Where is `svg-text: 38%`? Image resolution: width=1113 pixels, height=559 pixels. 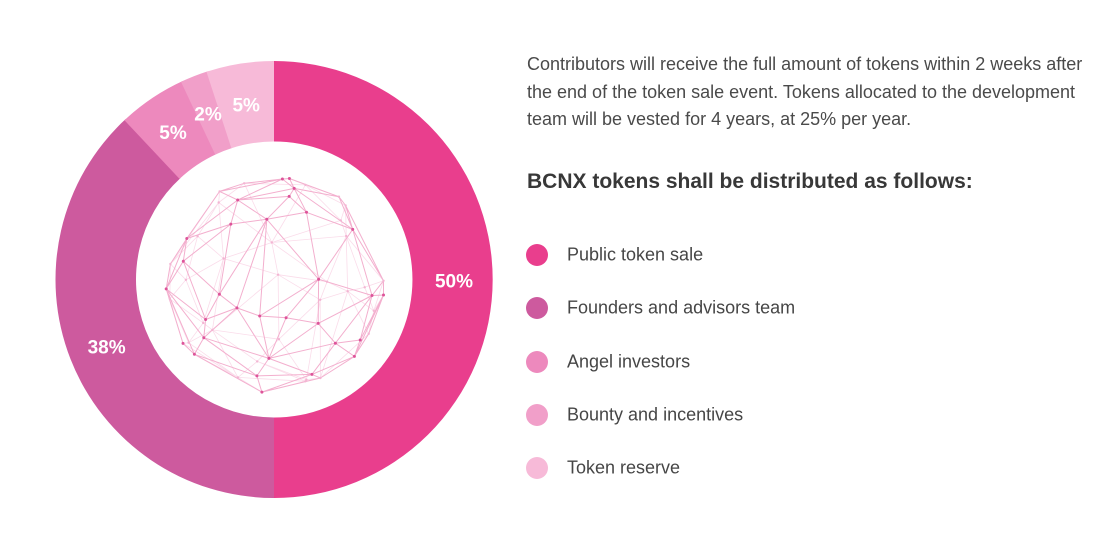
svg-text: 38% is located at coordinates (107, 347).